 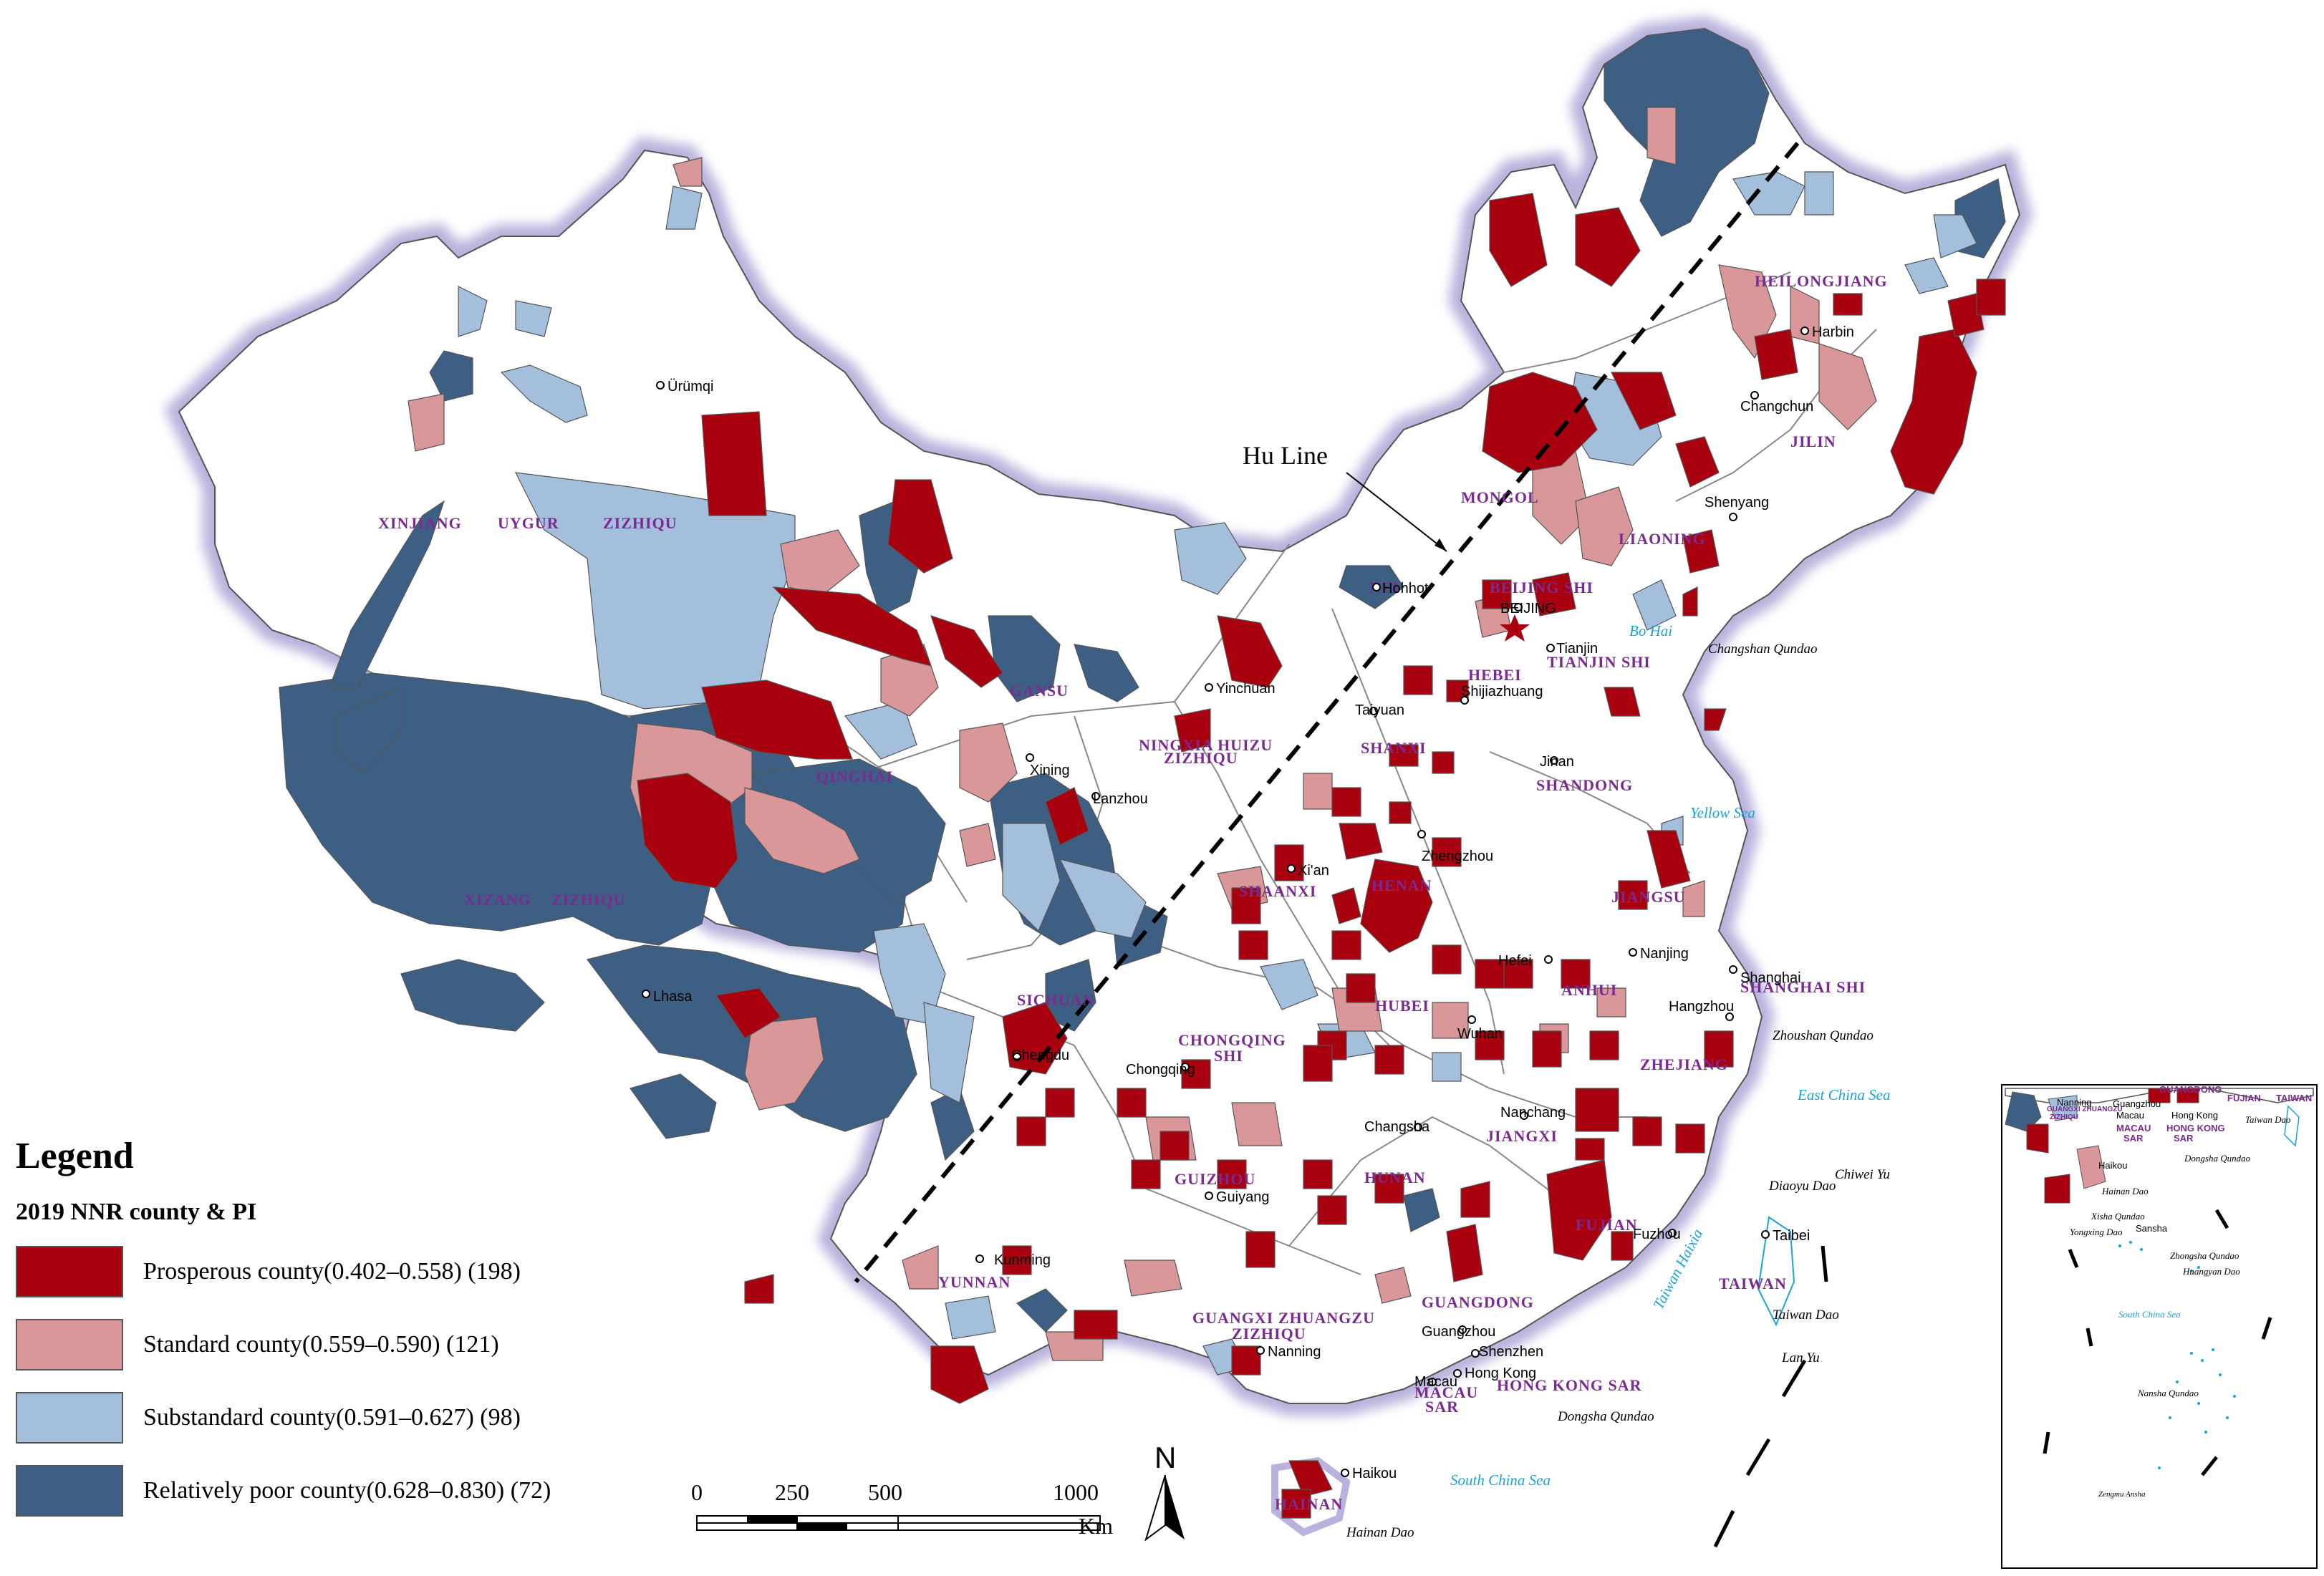 I want to click on city-label: Guangzhou, so click(x=1458, y=1332).